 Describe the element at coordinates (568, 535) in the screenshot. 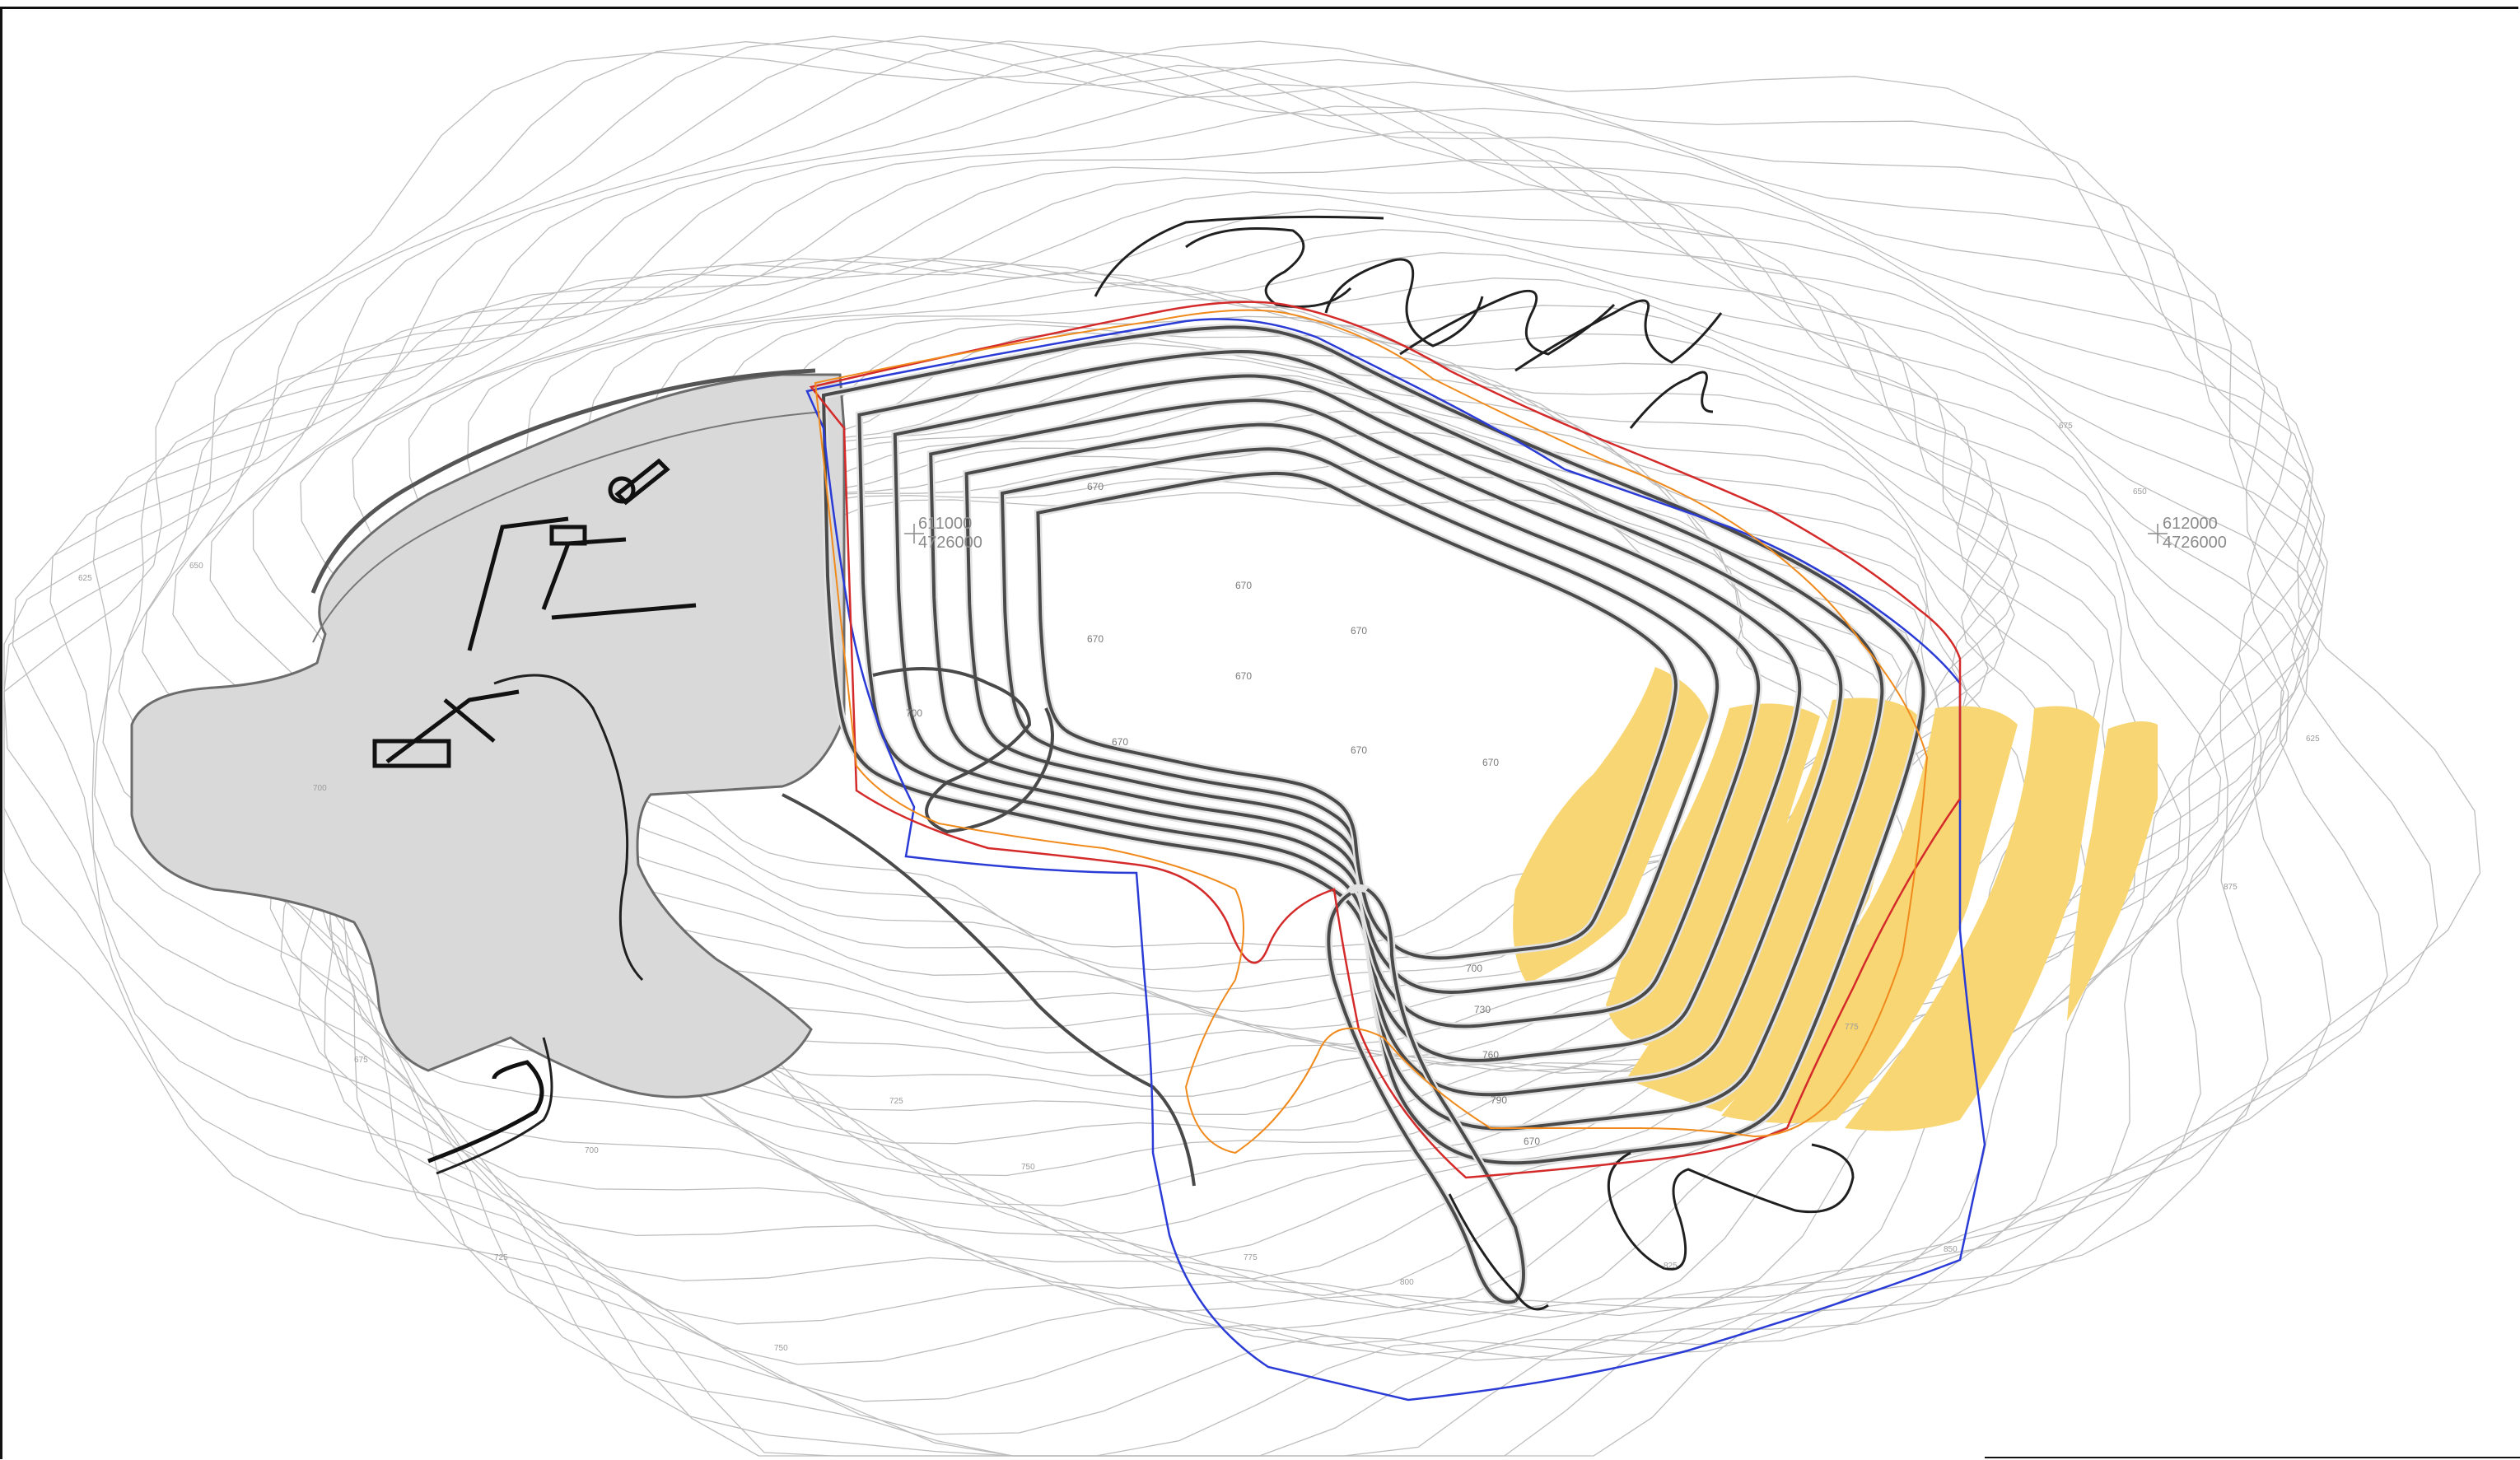

I see `screen-building` at that location.